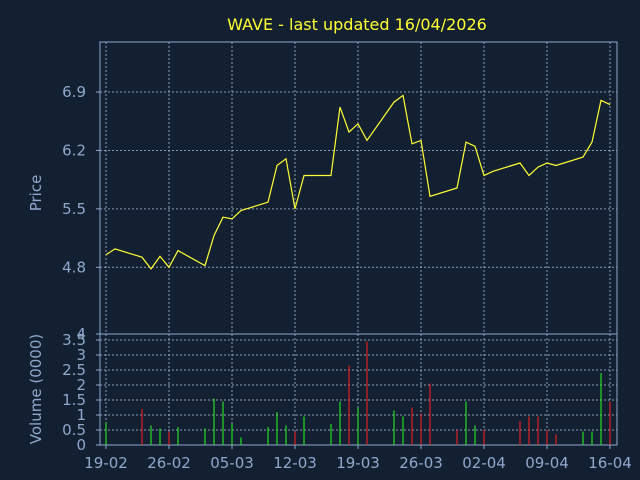 This screenshot has height=480, width=640. What do you see at coordinates (169, 463) in the screenshot?
I see `x-tick-label: 26-02` at bounding box center [169, 463].